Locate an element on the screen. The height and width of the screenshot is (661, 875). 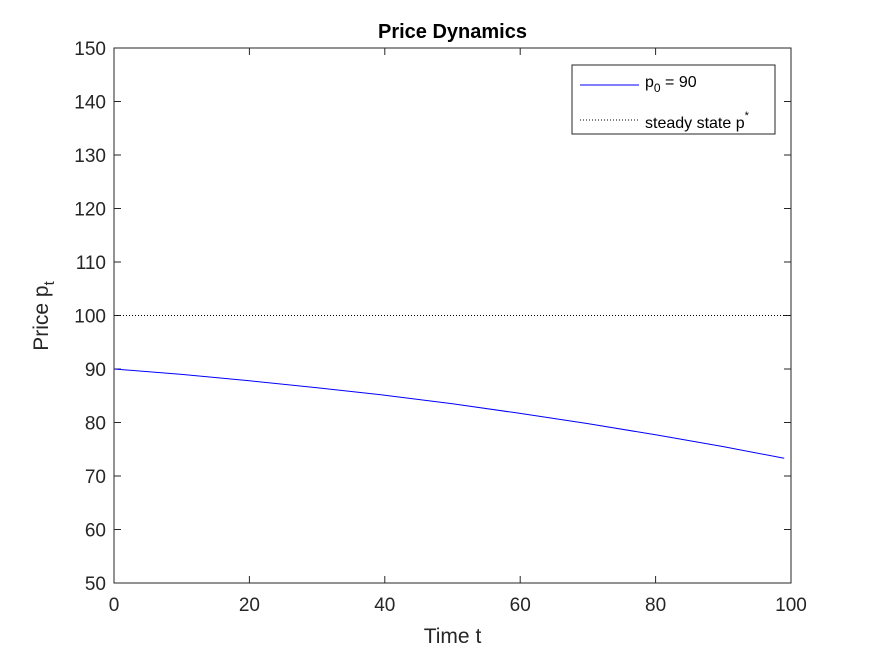
y-tick-label: 50 is located at coordinates (95, 584).